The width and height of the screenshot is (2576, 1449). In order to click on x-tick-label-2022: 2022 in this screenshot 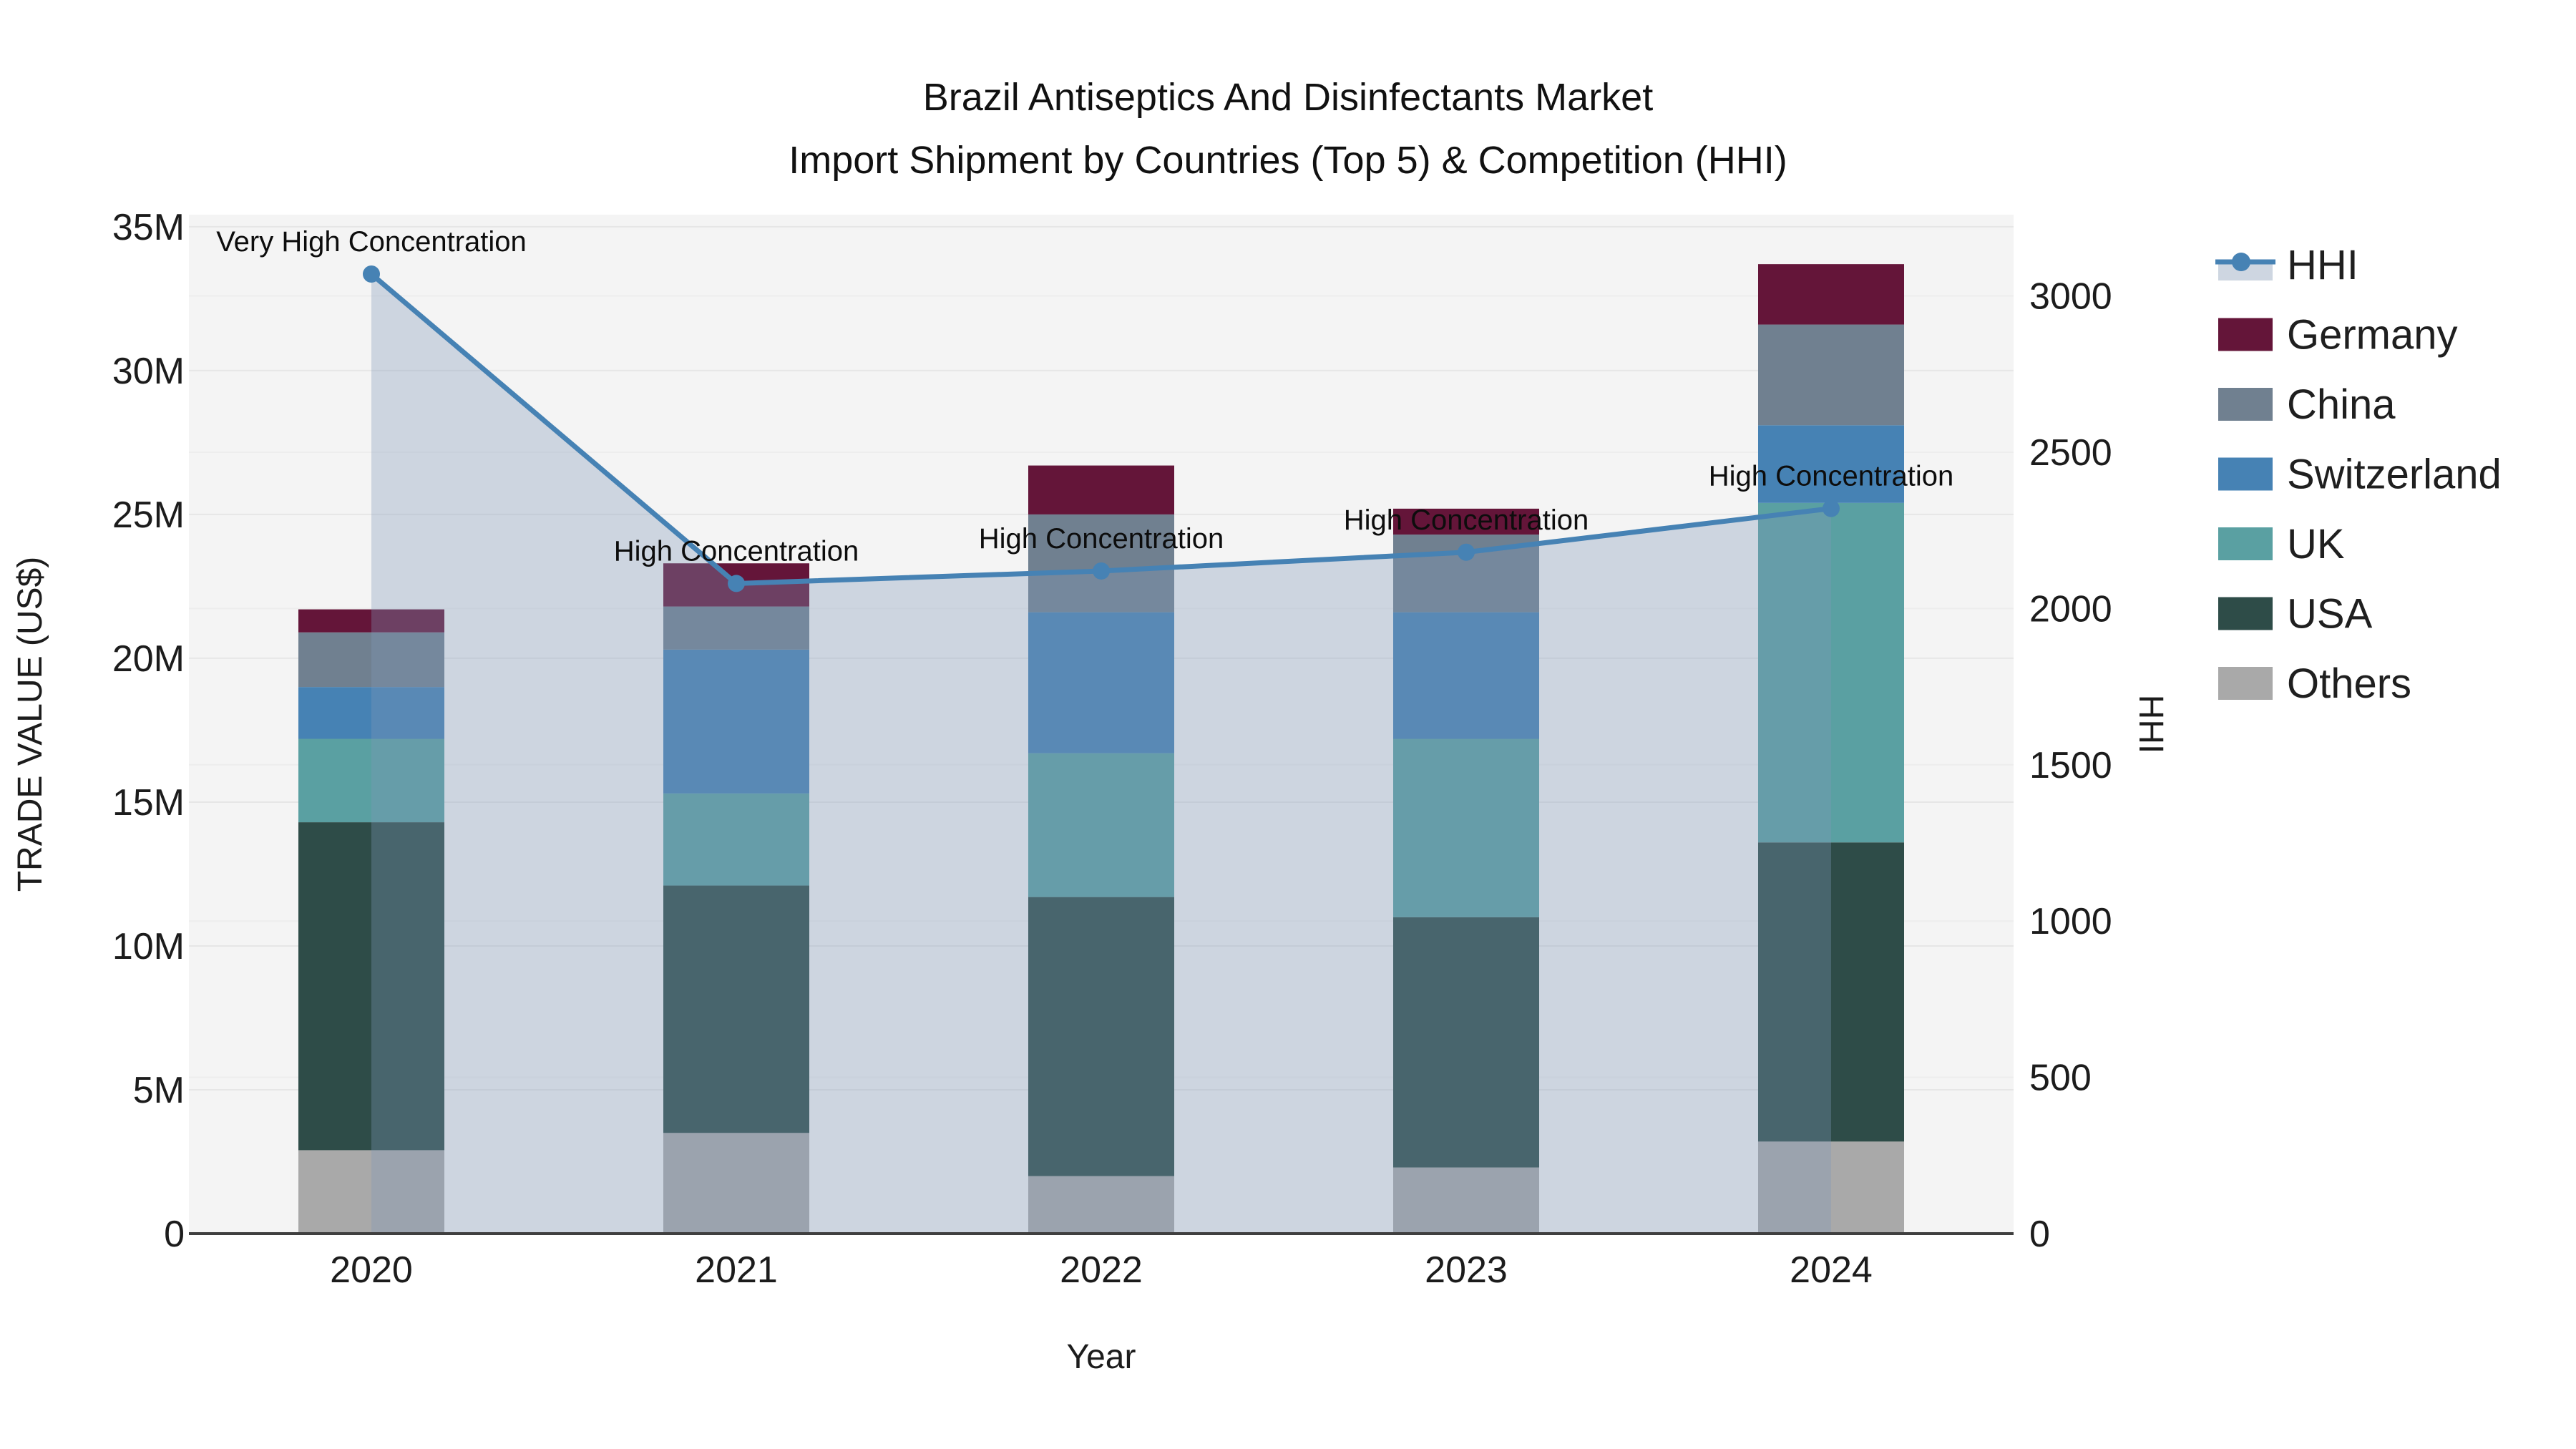, I will do `click(1101, 1270)`.